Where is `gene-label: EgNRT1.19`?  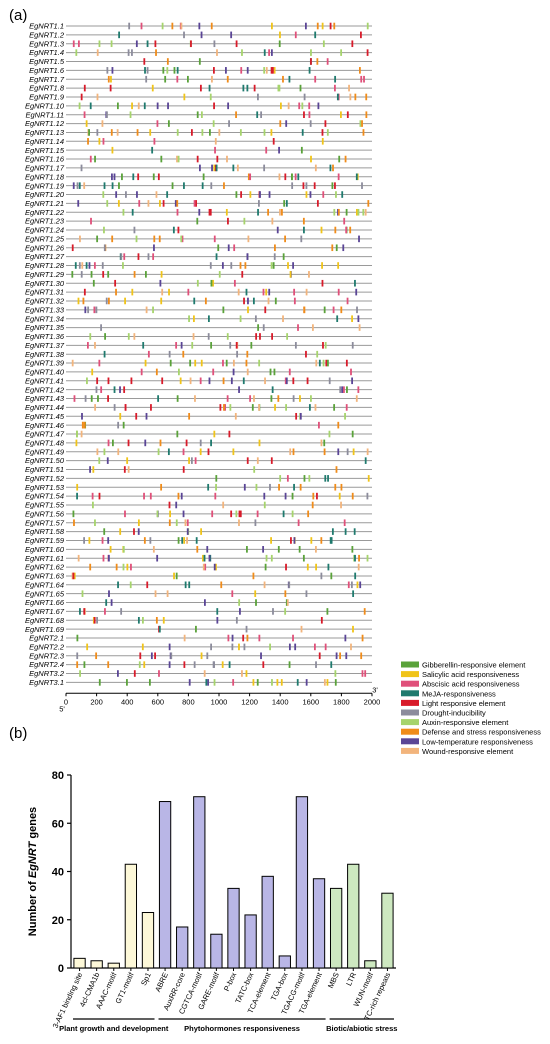
gene-label: EgNRT1.19 is located at coordinates (45, 185).